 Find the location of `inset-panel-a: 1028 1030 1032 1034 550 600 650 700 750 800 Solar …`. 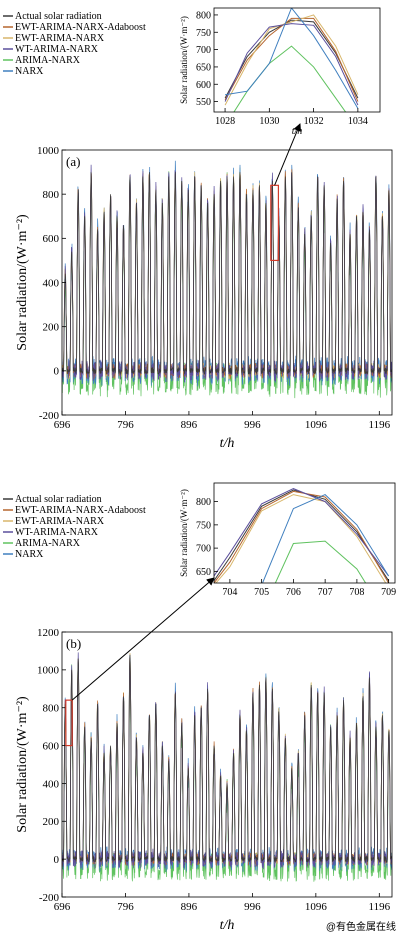

inset-panel-a: 1028 1030 1032 1034 550 600 650 700 750 800 Solar … is located at coordinates (280, 72).